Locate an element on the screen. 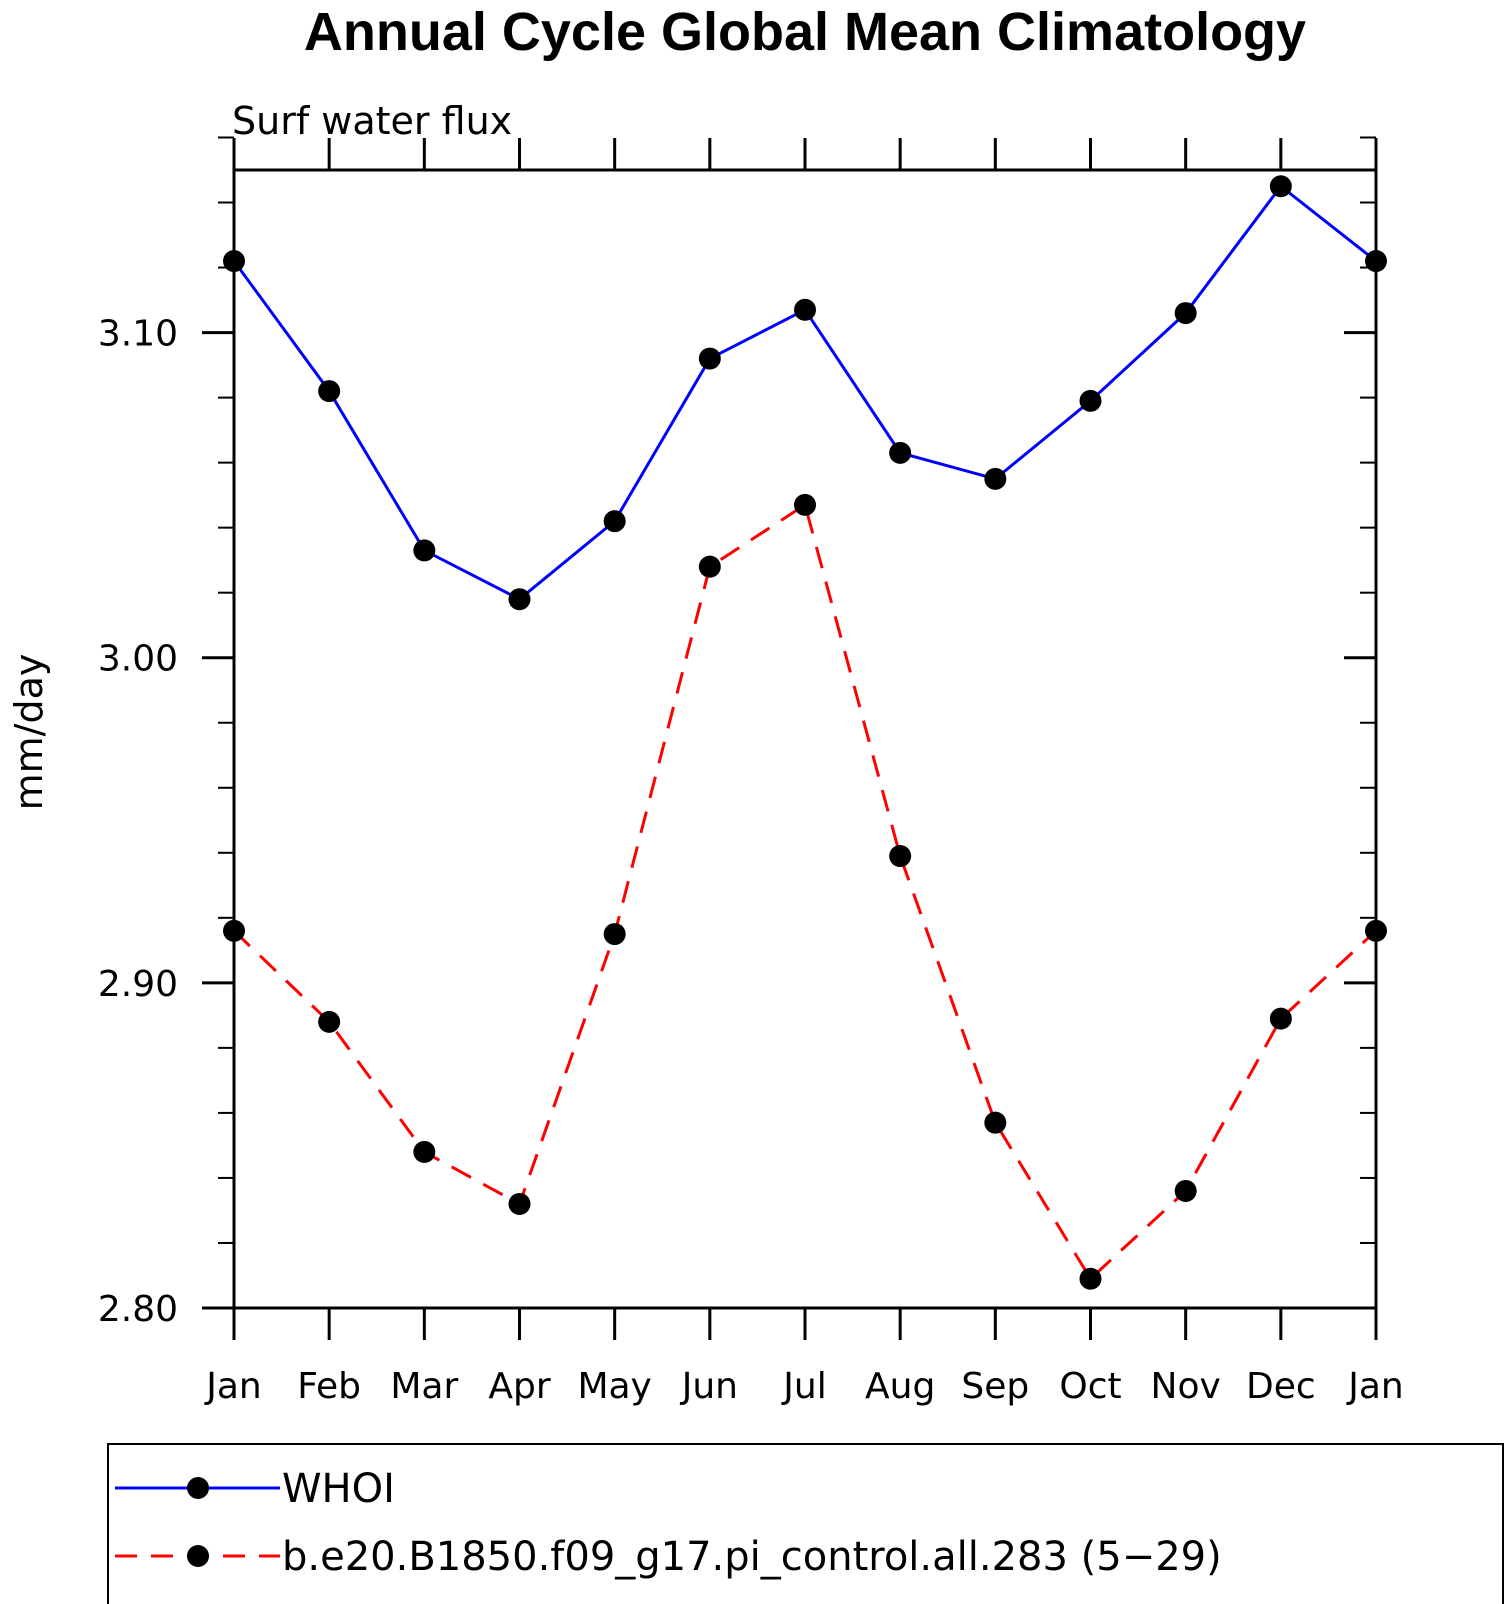 The height and width of the screenshot is (1604, 1510). legend-label-0: WHOI is located at coordinates (338, 1489).